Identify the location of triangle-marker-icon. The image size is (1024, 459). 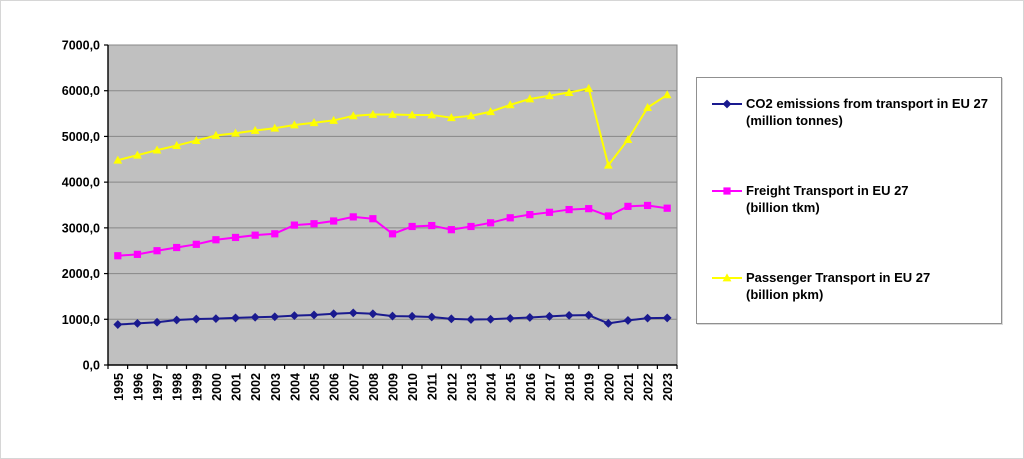
(727, 277).